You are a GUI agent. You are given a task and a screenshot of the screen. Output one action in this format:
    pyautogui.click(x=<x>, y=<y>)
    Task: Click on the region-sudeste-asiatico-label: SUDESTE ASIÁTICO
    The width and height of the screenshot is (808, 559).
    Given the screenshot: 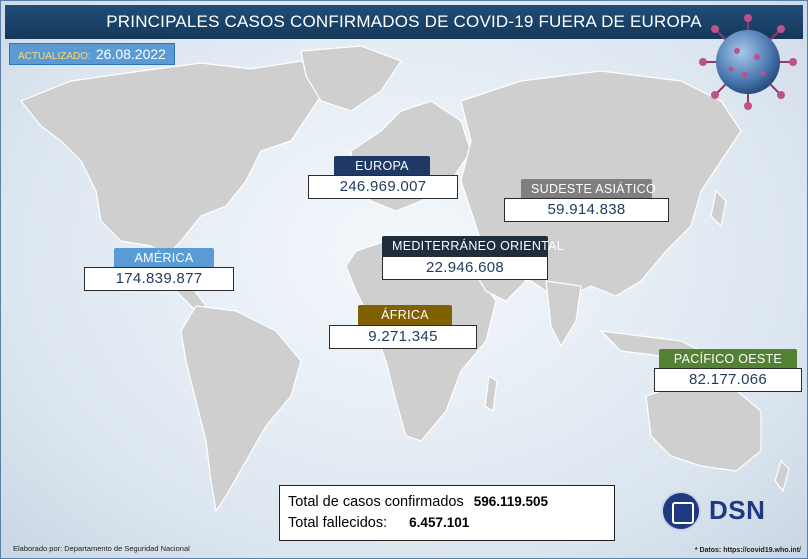 What is the action you would take?
    pyautogui.click(x=588, y=189)
    